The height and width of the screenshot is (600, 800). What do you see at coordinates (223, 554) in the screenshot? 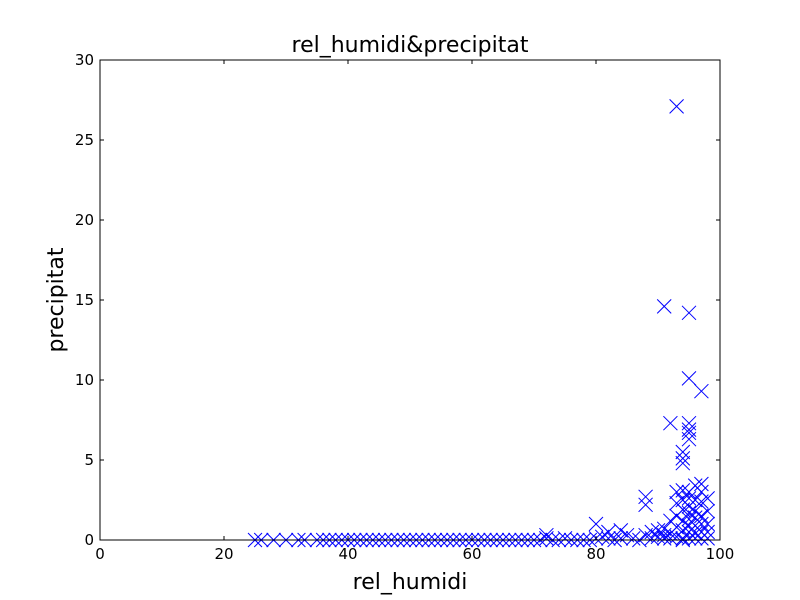
I see `x-tick-label: 20` at bounding box center [223, 554].